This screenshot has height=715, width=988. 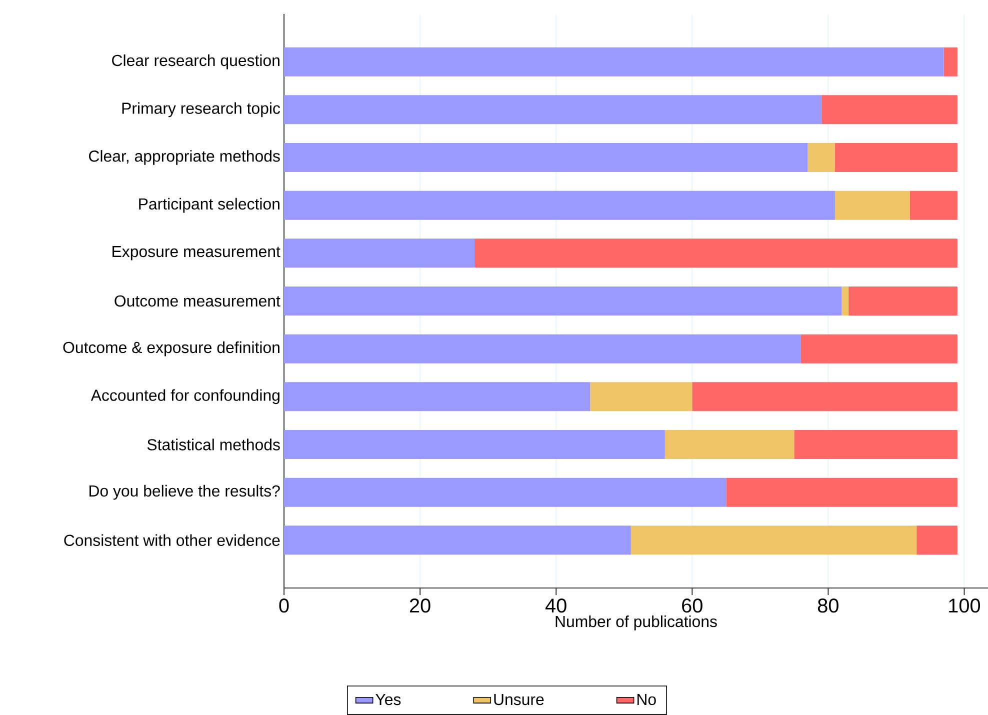 What do you see at coordinates (196, 62) in the screenshot?
I see `y-tick-label: Clear research question` at bounding box center [196, 62].